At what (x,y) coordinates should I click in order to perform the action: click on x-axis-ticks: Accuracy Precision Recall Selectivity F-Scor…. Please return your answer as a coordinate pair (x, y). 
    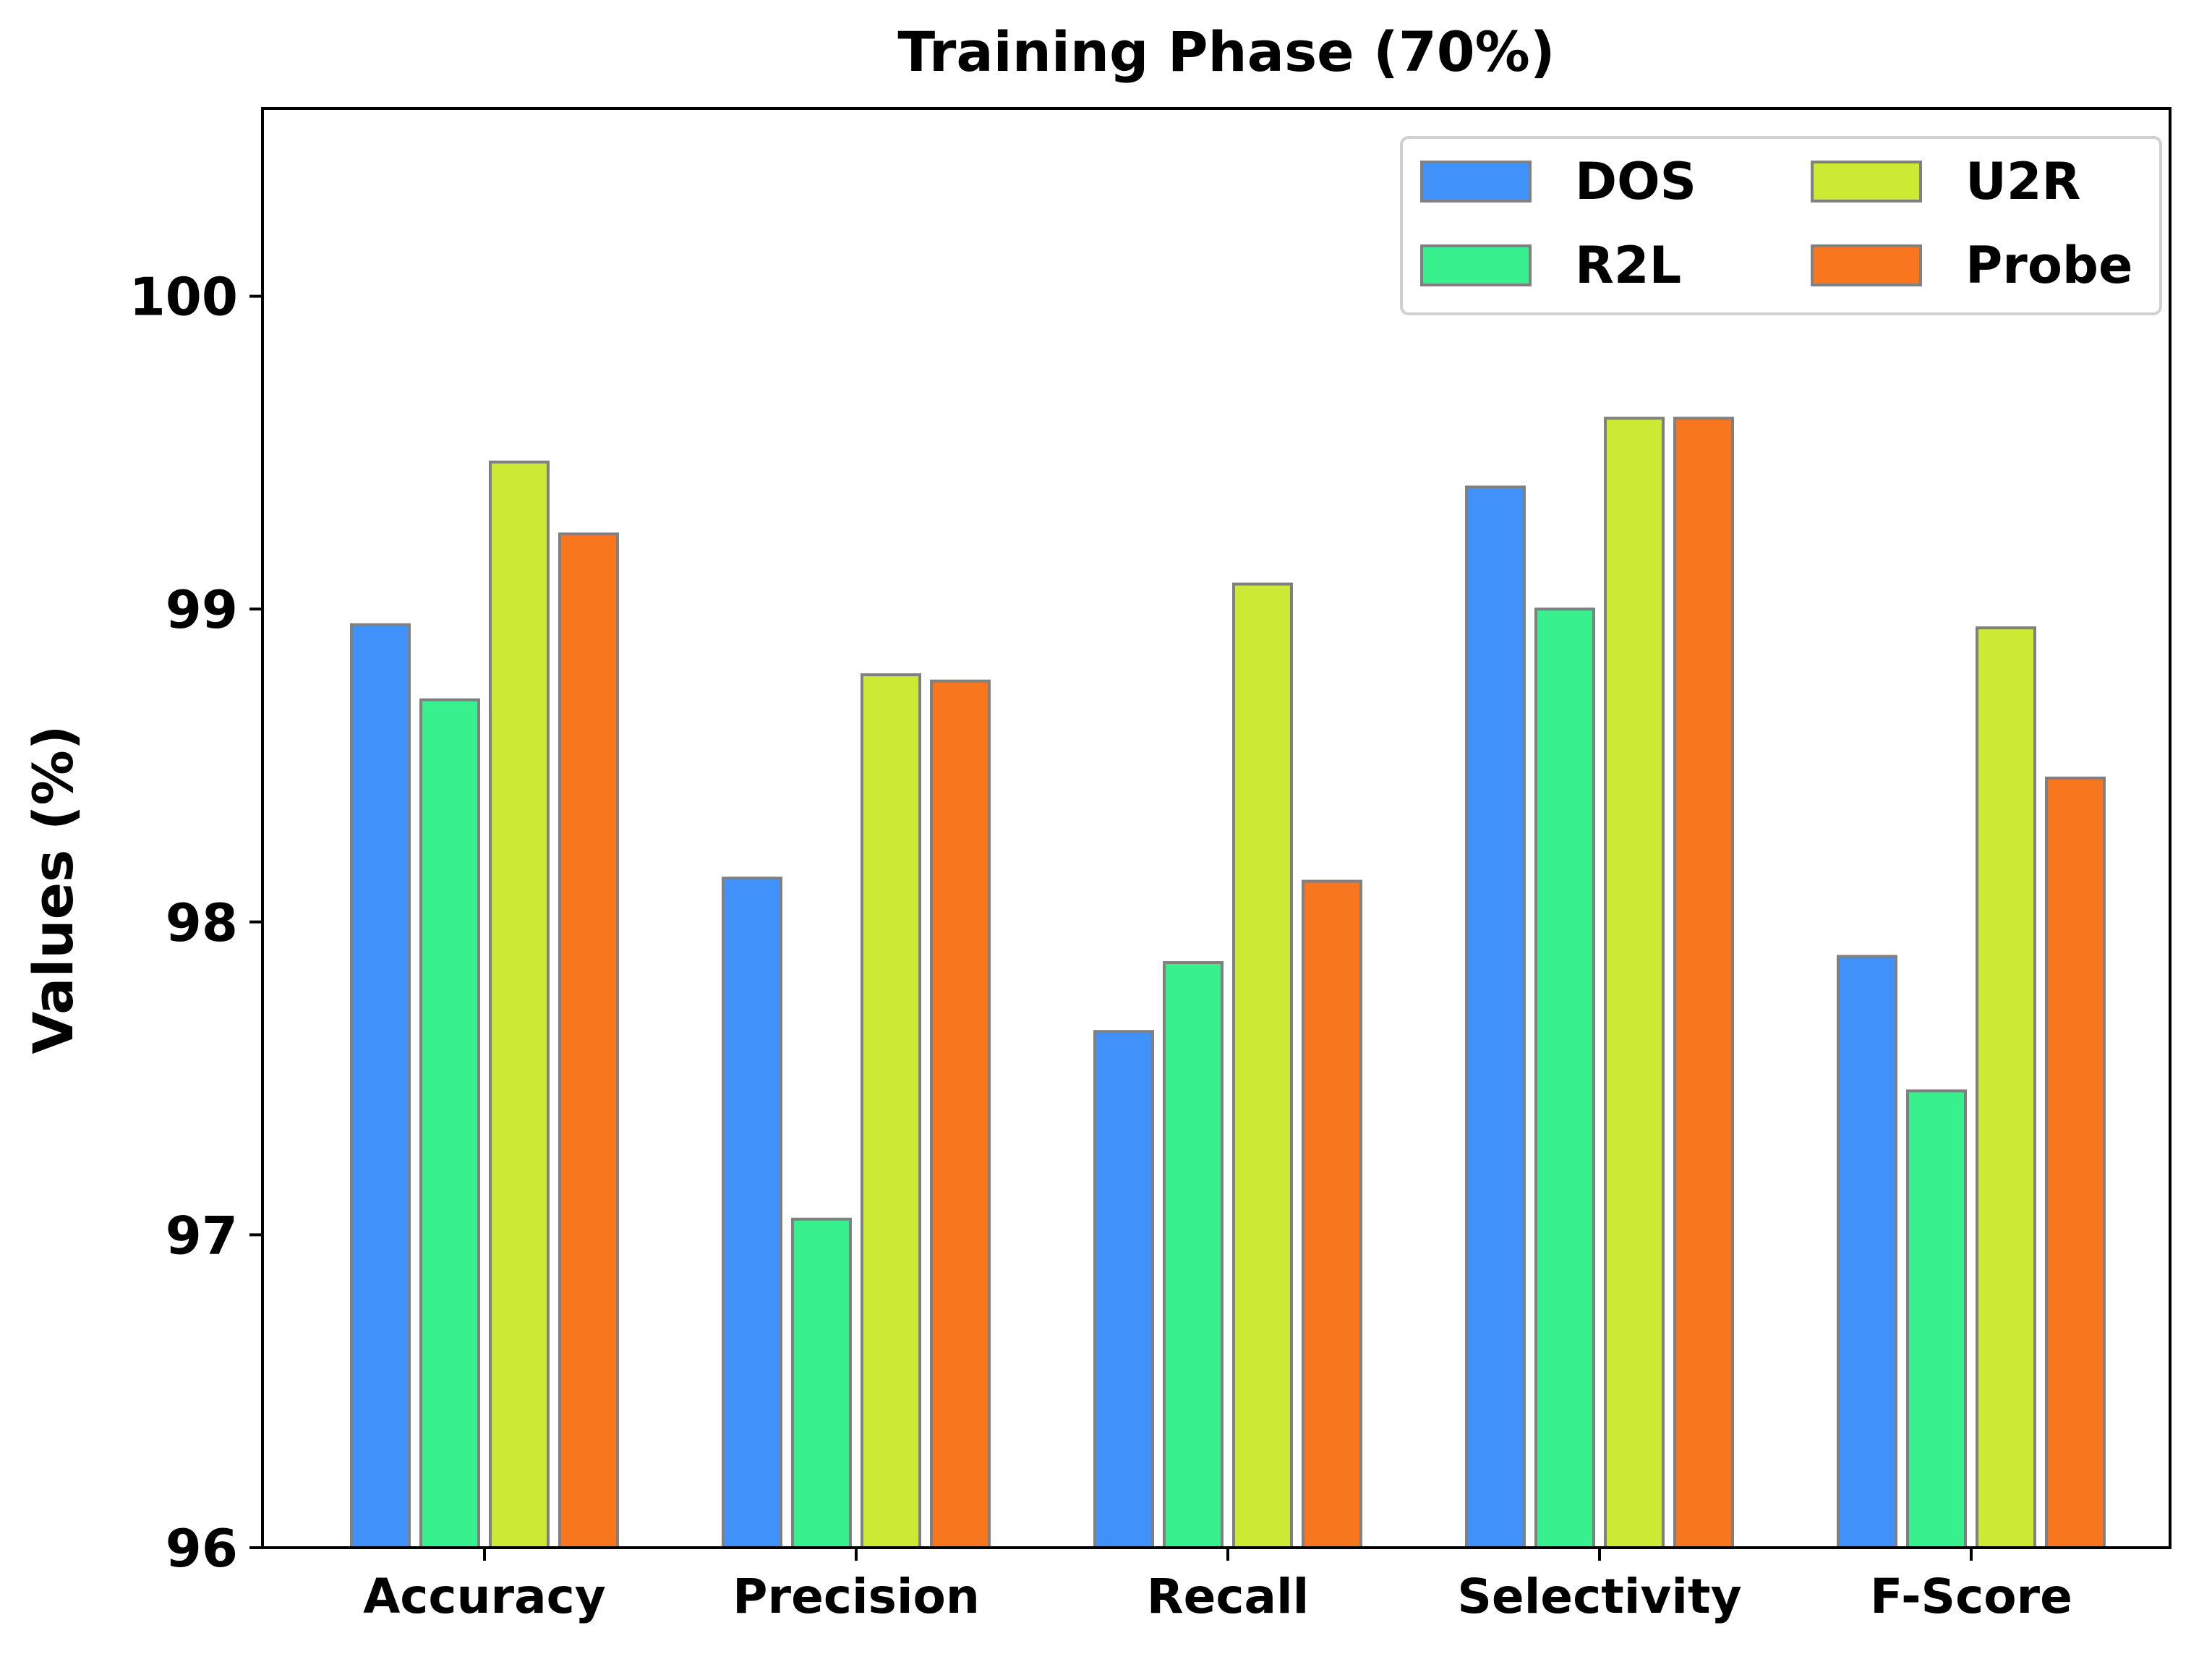
    Looking at the image, I should click on (1217, 1586).